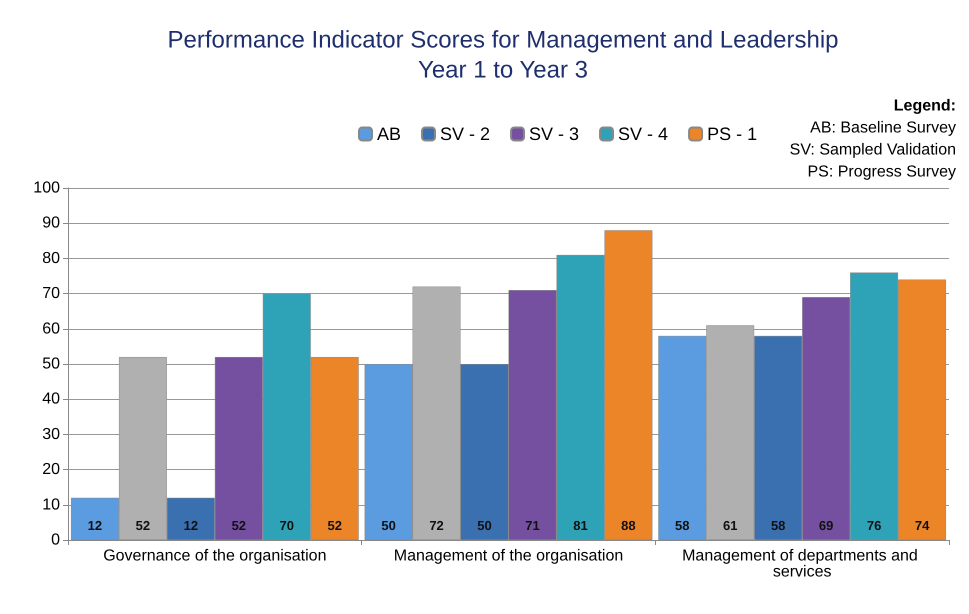 The width and height of the screenshot is (969, 614). What do you see at coordinates (580, 525) in the screenshot?
I see `data-label: 81` at bounding box center [580, 525].